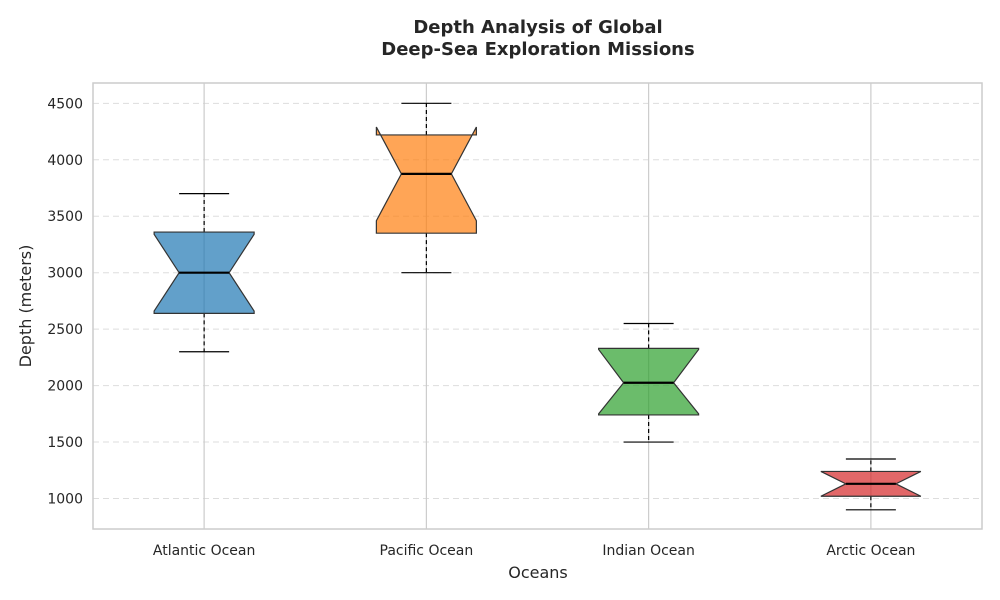  I want to click on chart-title-line-2: Deep-Sea Exploration Missions, so click(537, 49).